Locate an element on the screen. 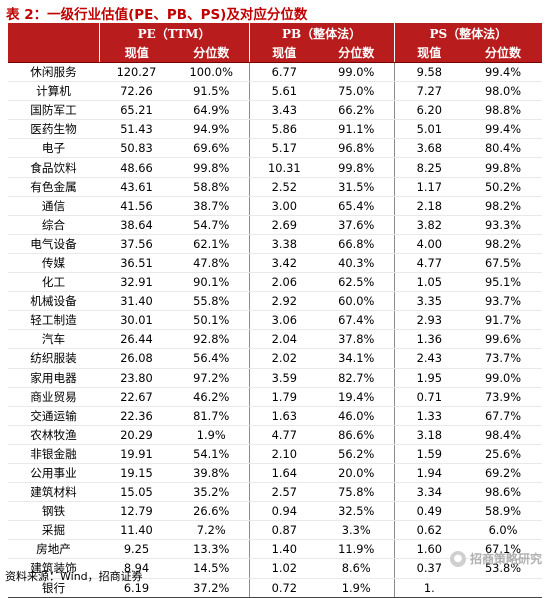 This screenshot has width=550, height=598. cell-ps-pct: 53.8% is located at coordinates (503, 568).